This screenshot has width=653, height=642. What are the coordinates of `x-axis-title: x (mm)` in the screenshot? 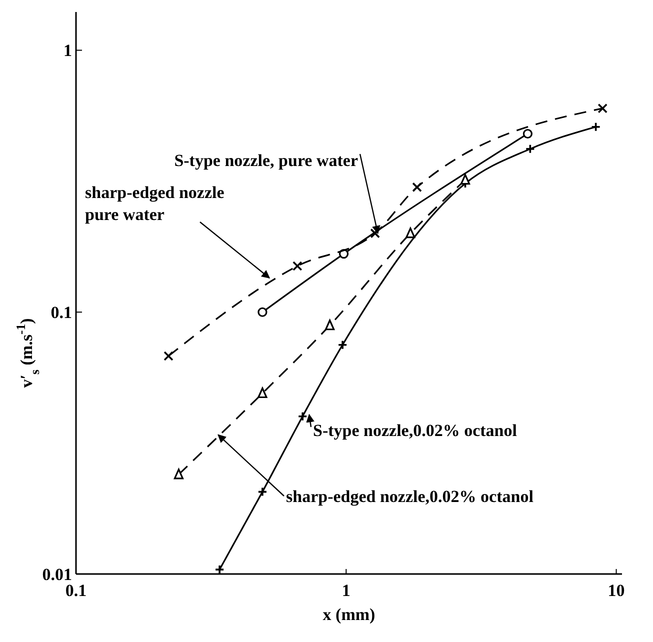 It's located at (349, 614).